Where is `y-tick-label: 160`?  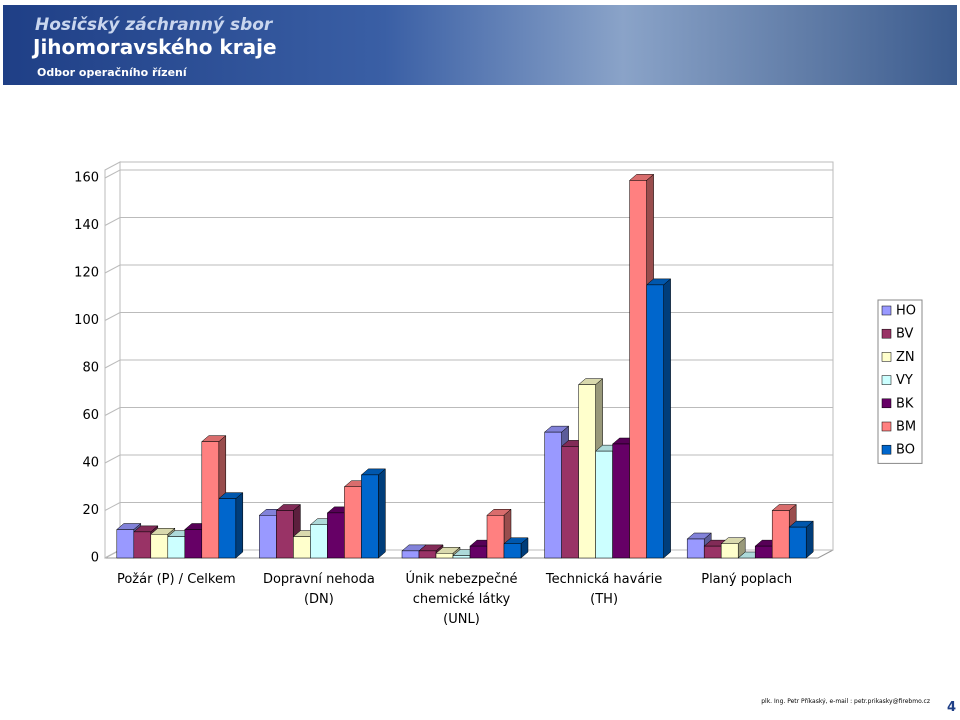 y-tick-label: 160 is located at coordinates (86, 178).